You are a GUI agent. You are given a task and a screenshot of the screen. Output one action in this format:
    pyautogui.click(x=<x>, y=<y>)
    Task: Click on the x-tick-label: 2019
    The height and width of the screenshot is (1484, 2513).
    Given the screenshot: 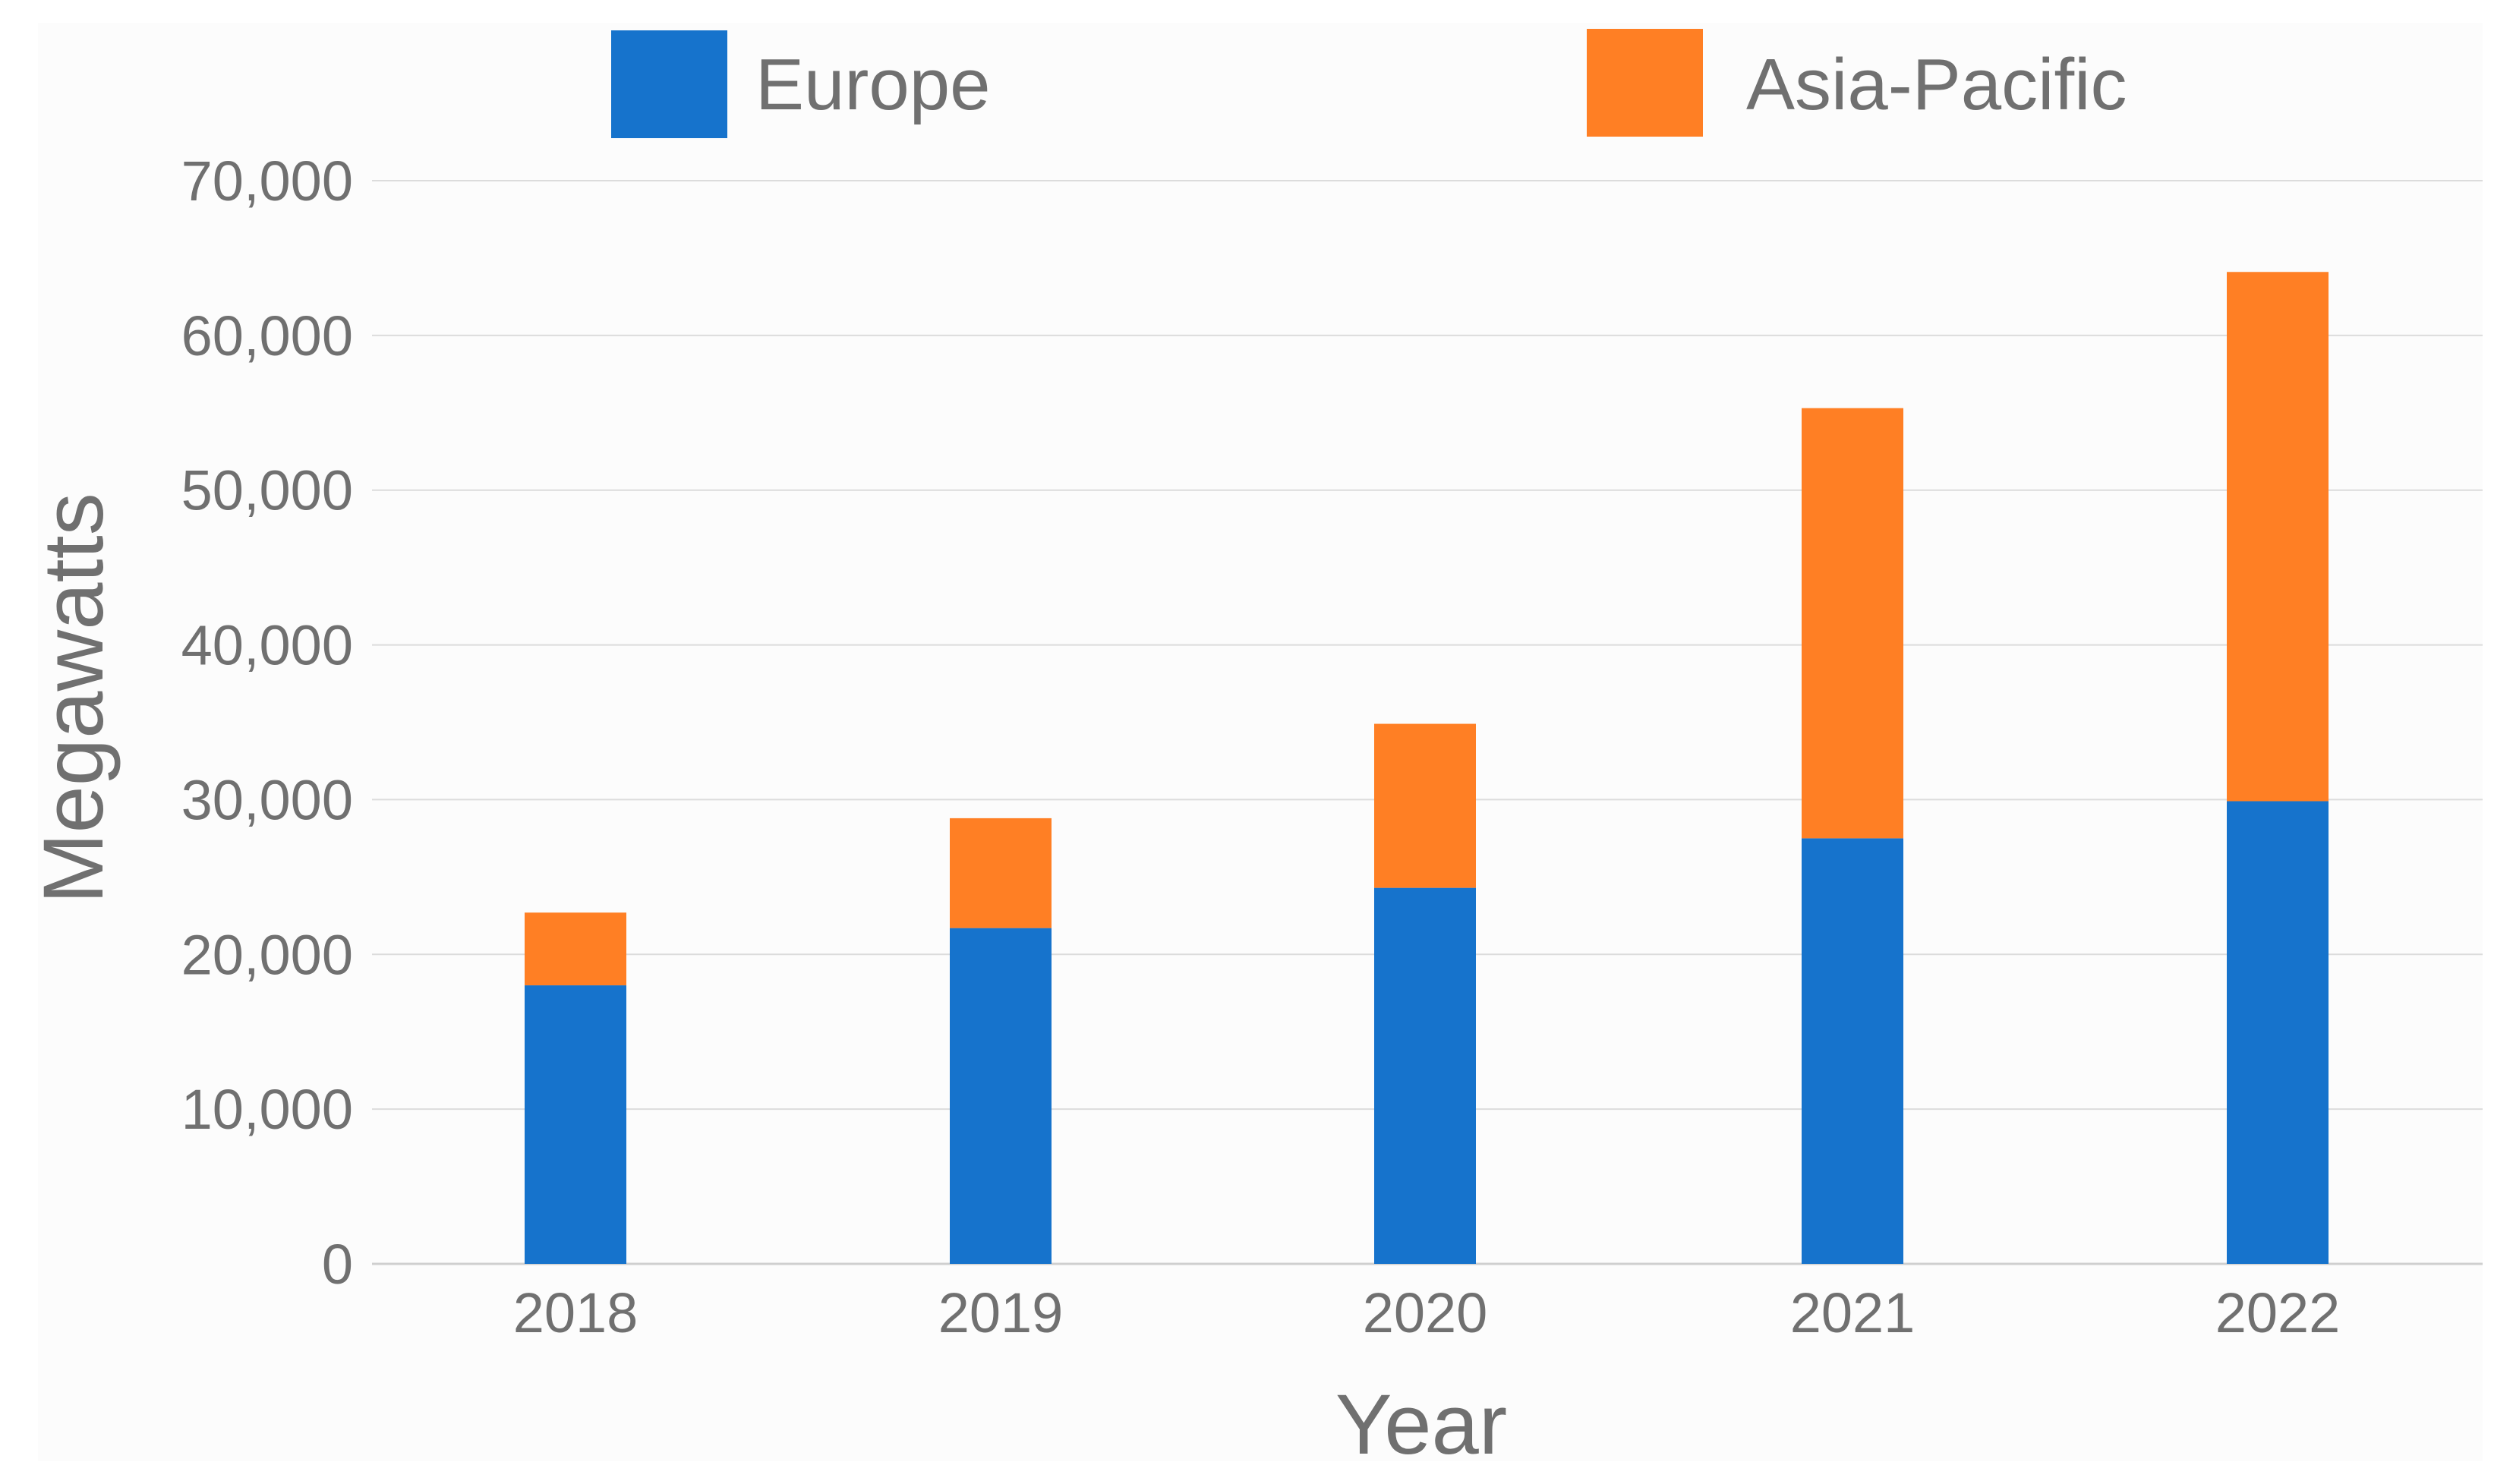 What is the action you would take?
    pyautogui.click(x=1001, y=1312)
    